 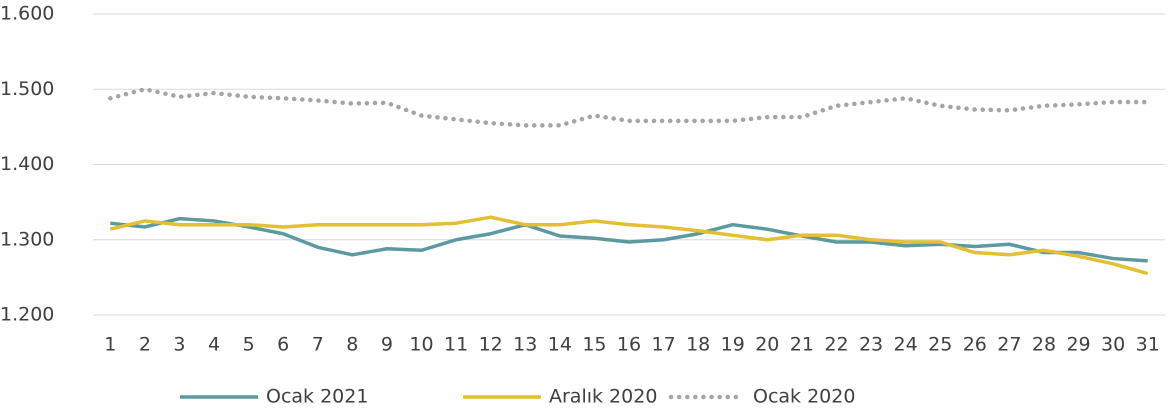 What do you see at coordinates (629, 345) in the screenshot?
I see `x-tick-label: 16` at bounding box center [629, 345].